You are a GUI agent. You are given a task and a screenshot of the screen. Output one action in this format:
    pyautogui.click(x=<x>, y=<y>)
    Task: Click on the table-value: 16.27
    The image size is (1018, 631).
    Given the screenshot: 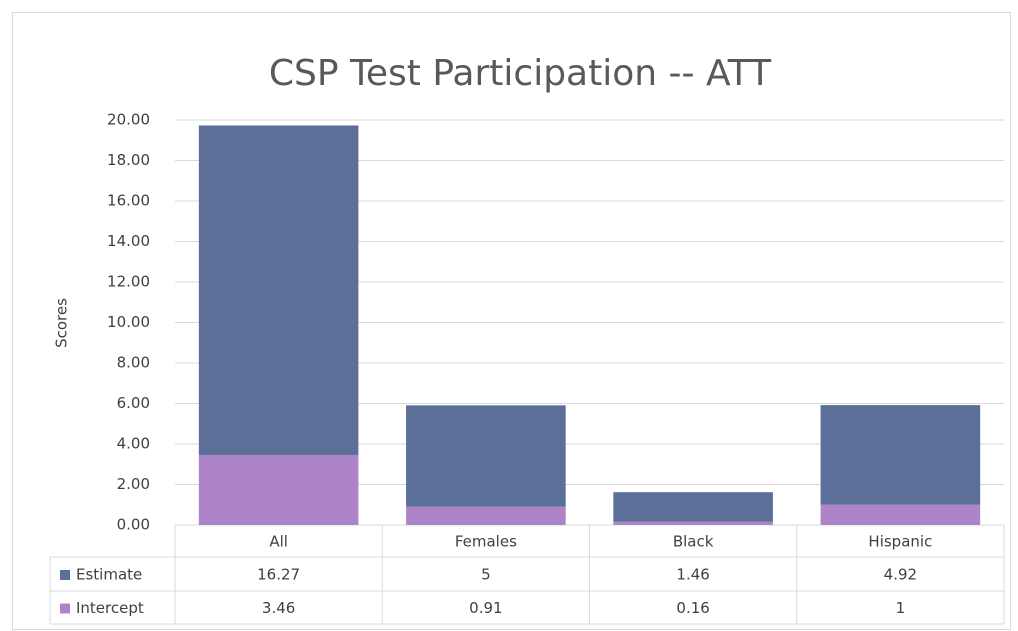 What is the action you would take?
    pyautogui.click(x=278, y=575)
    